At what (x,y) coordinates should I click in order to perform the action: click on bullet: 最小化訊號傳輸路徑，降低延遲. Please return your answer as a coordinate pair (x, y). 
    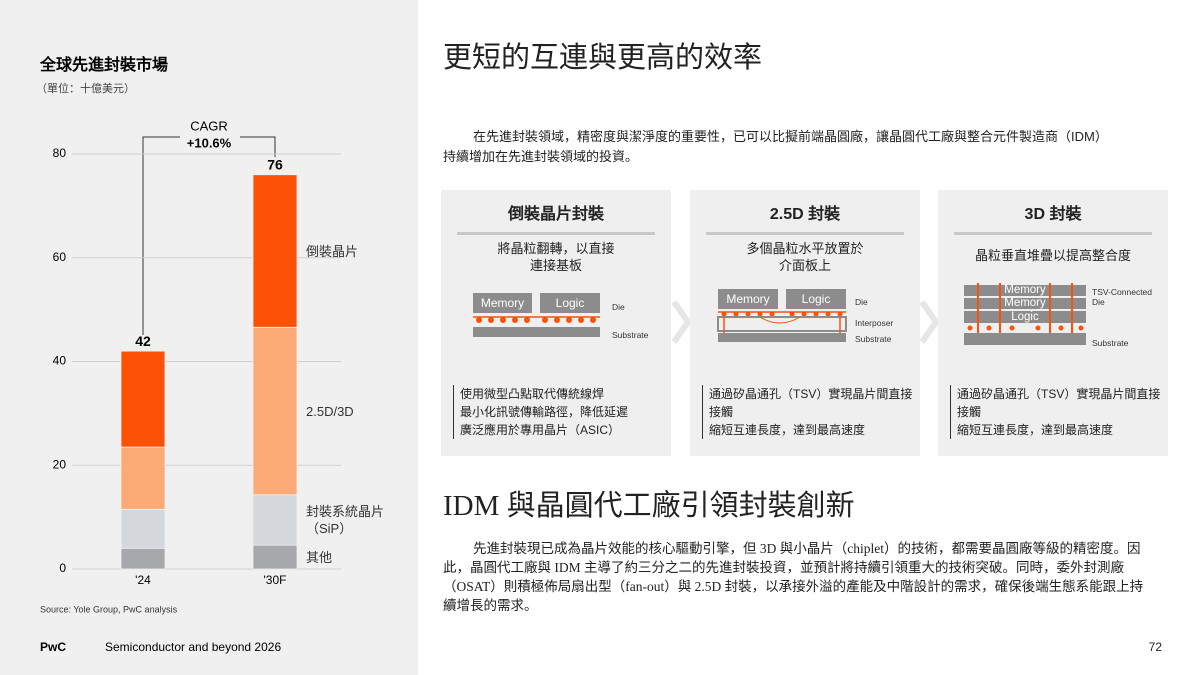
    Looking at the image, I should click on (559, 412).